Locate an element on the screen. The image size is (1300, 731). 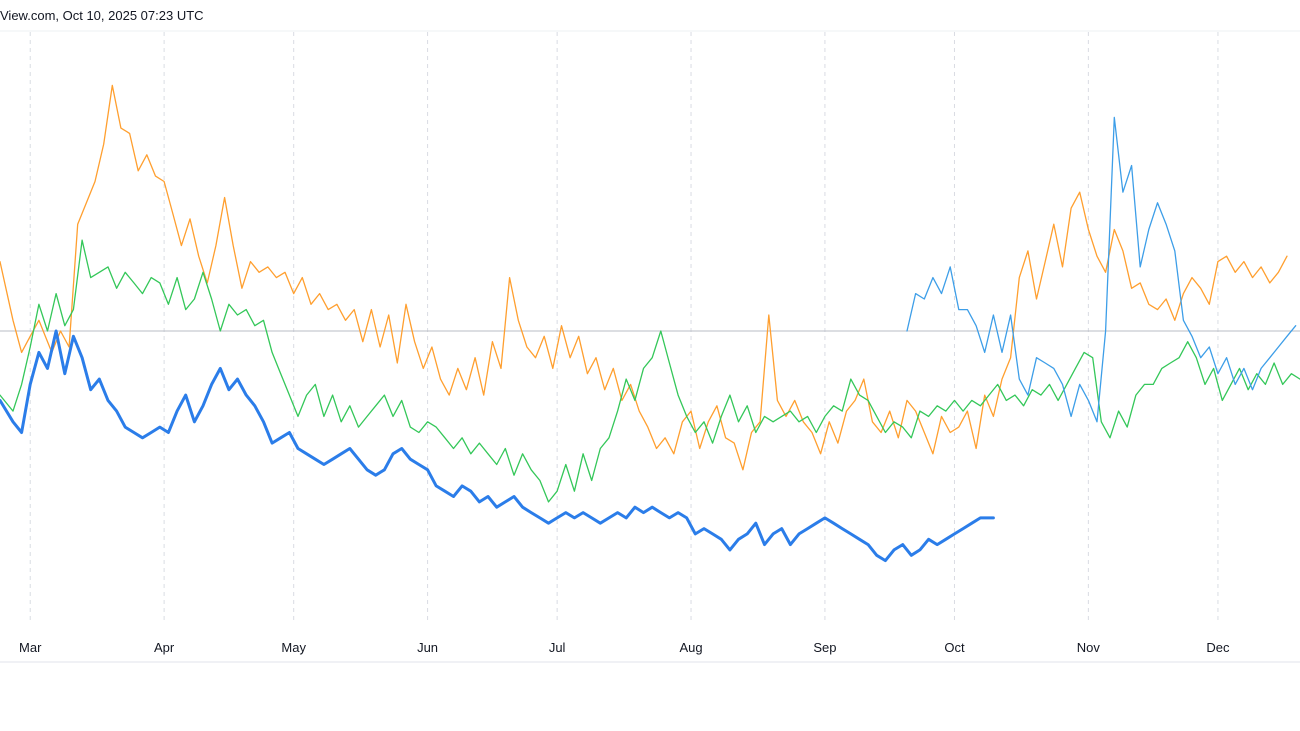
x-tick-label: Sep is located at coordinates (824, 647).